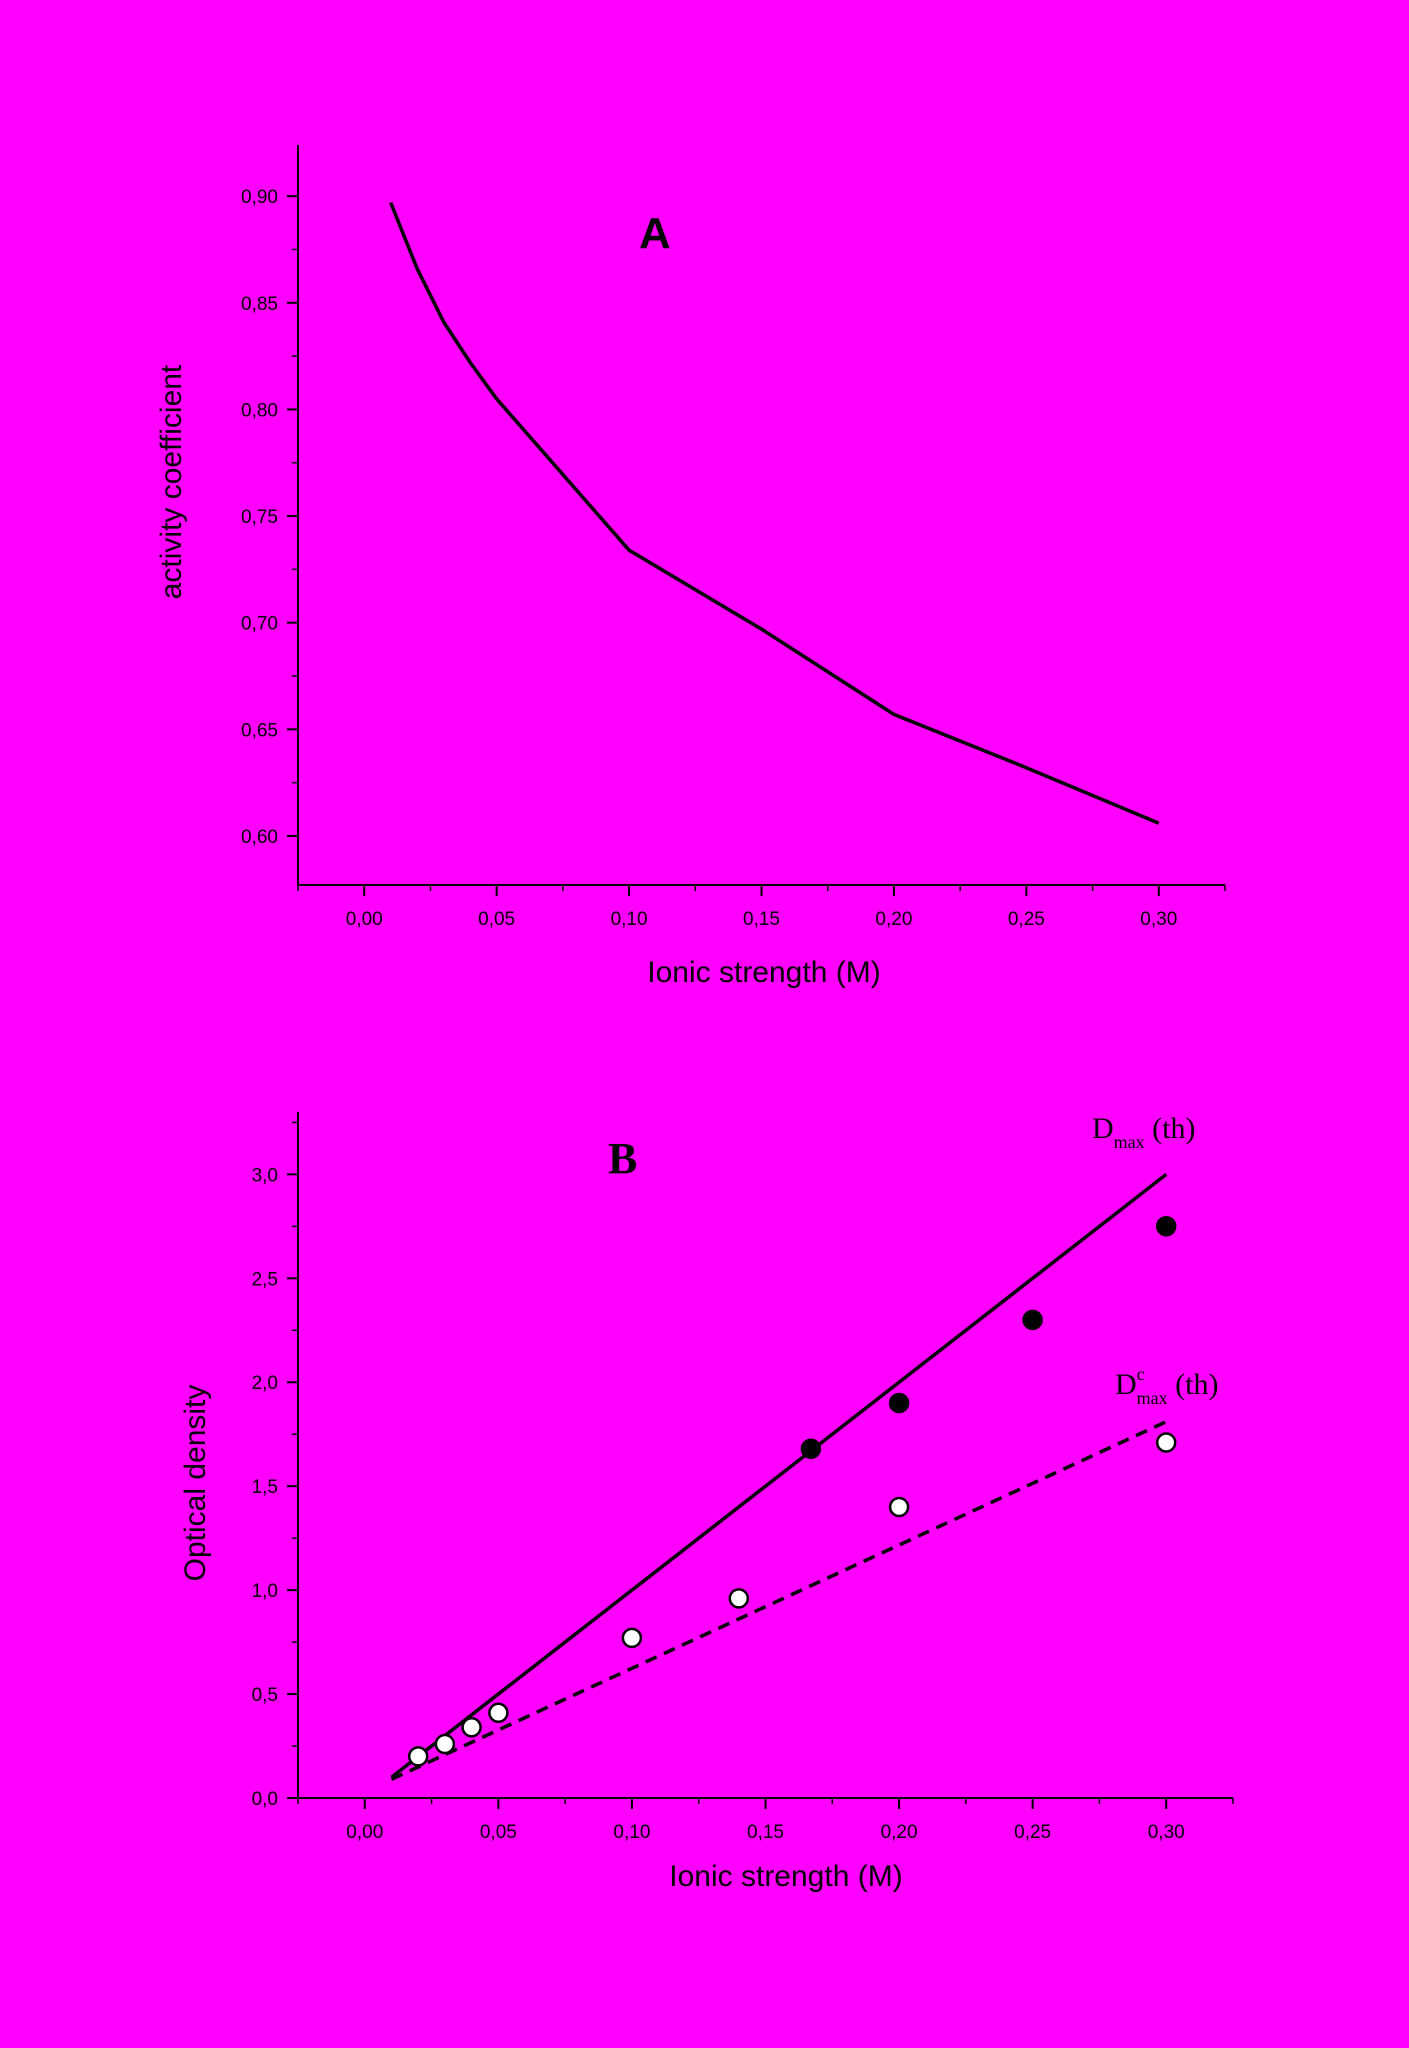  Describe the element at coordinates (622, 1158) in the screenshot. I see `panel-b-label: B` at that location.